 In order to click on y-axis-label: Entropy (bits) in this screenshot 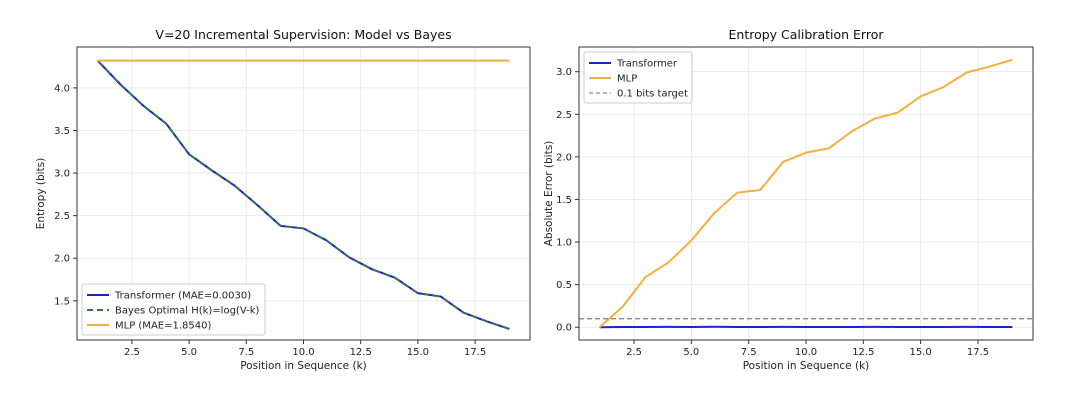, I will do `click(41, 194)`.